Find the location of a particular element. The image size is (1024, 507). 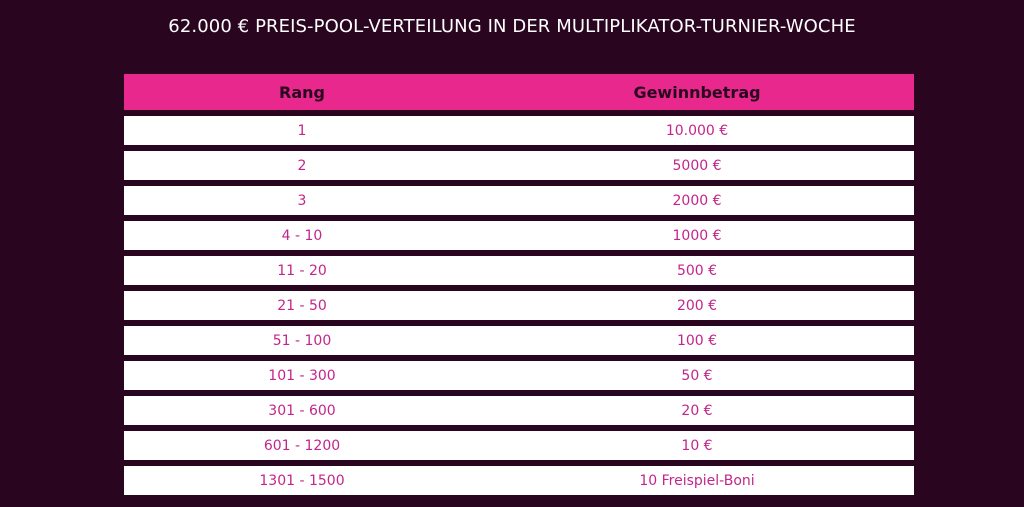

table-row: 21 - 50 200 € is located at coordinates (519, 305).